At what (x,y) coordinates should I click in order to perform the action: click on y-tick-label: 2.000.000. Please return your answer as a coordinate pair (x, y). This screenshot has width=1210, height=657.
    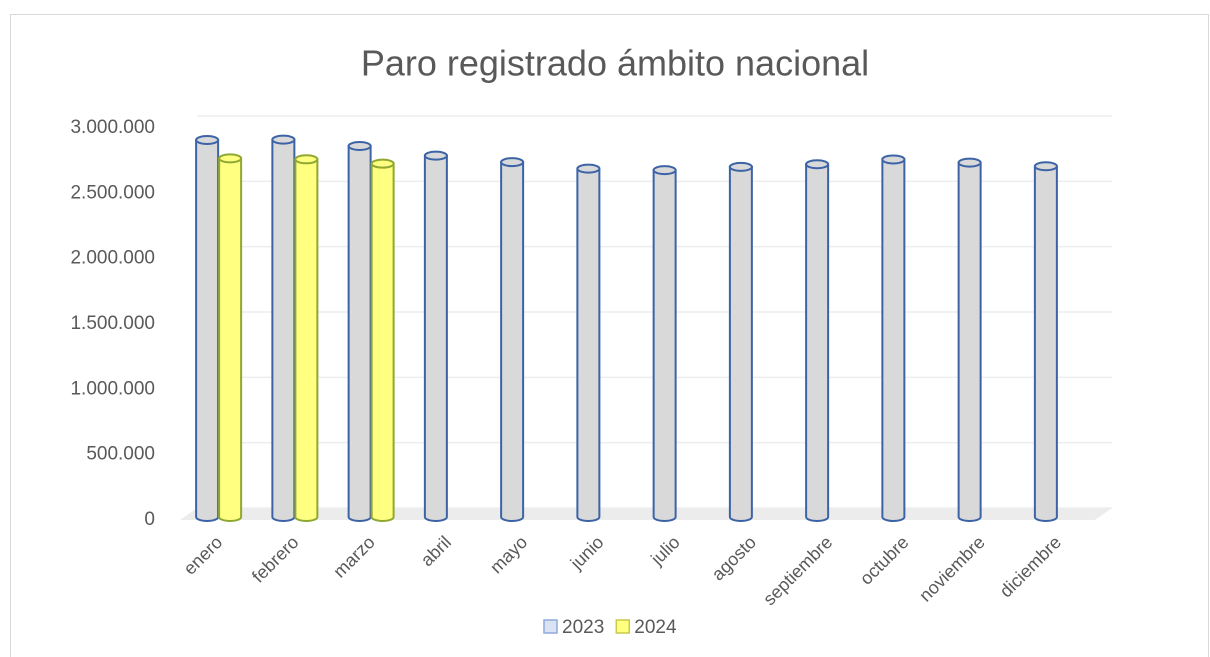
    Looking at the image, I should click on (112, 258).